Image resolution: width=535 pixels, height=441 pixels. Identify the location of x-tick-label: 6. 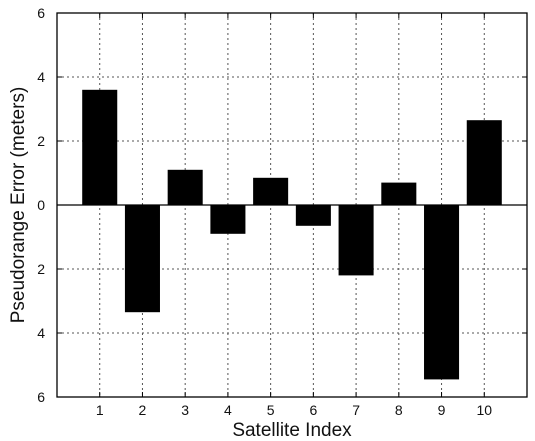
(313, 410).